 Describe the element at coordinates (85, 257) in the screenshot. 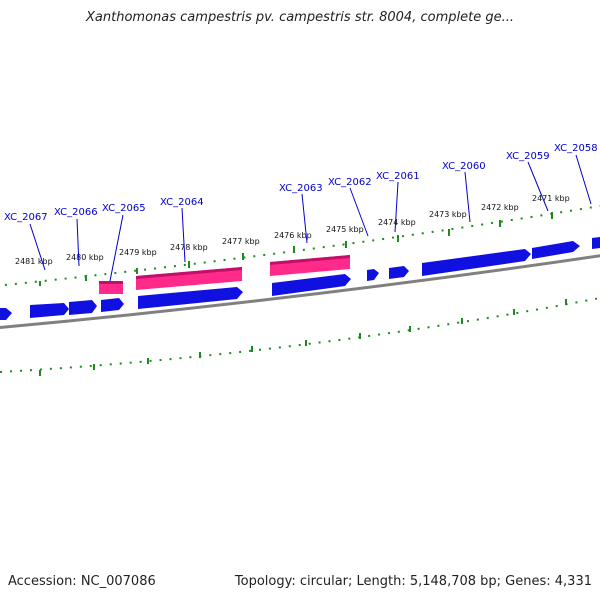

I see `kbp-label: 2480 kbp` at that location.